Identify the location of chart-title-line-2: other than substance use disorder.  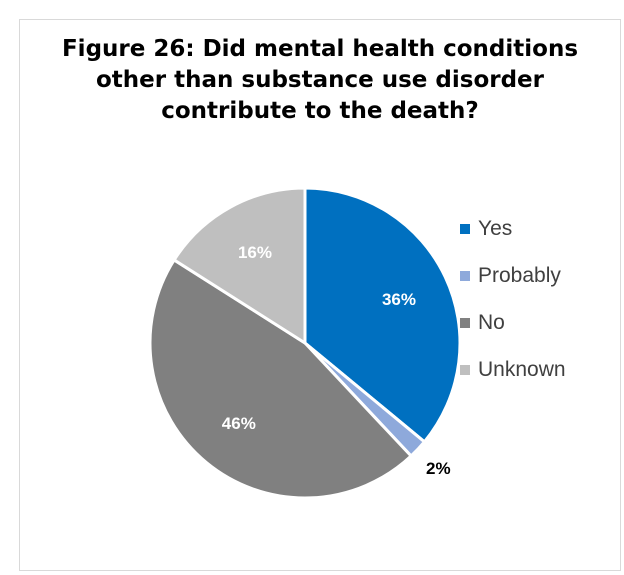
(320, 80).